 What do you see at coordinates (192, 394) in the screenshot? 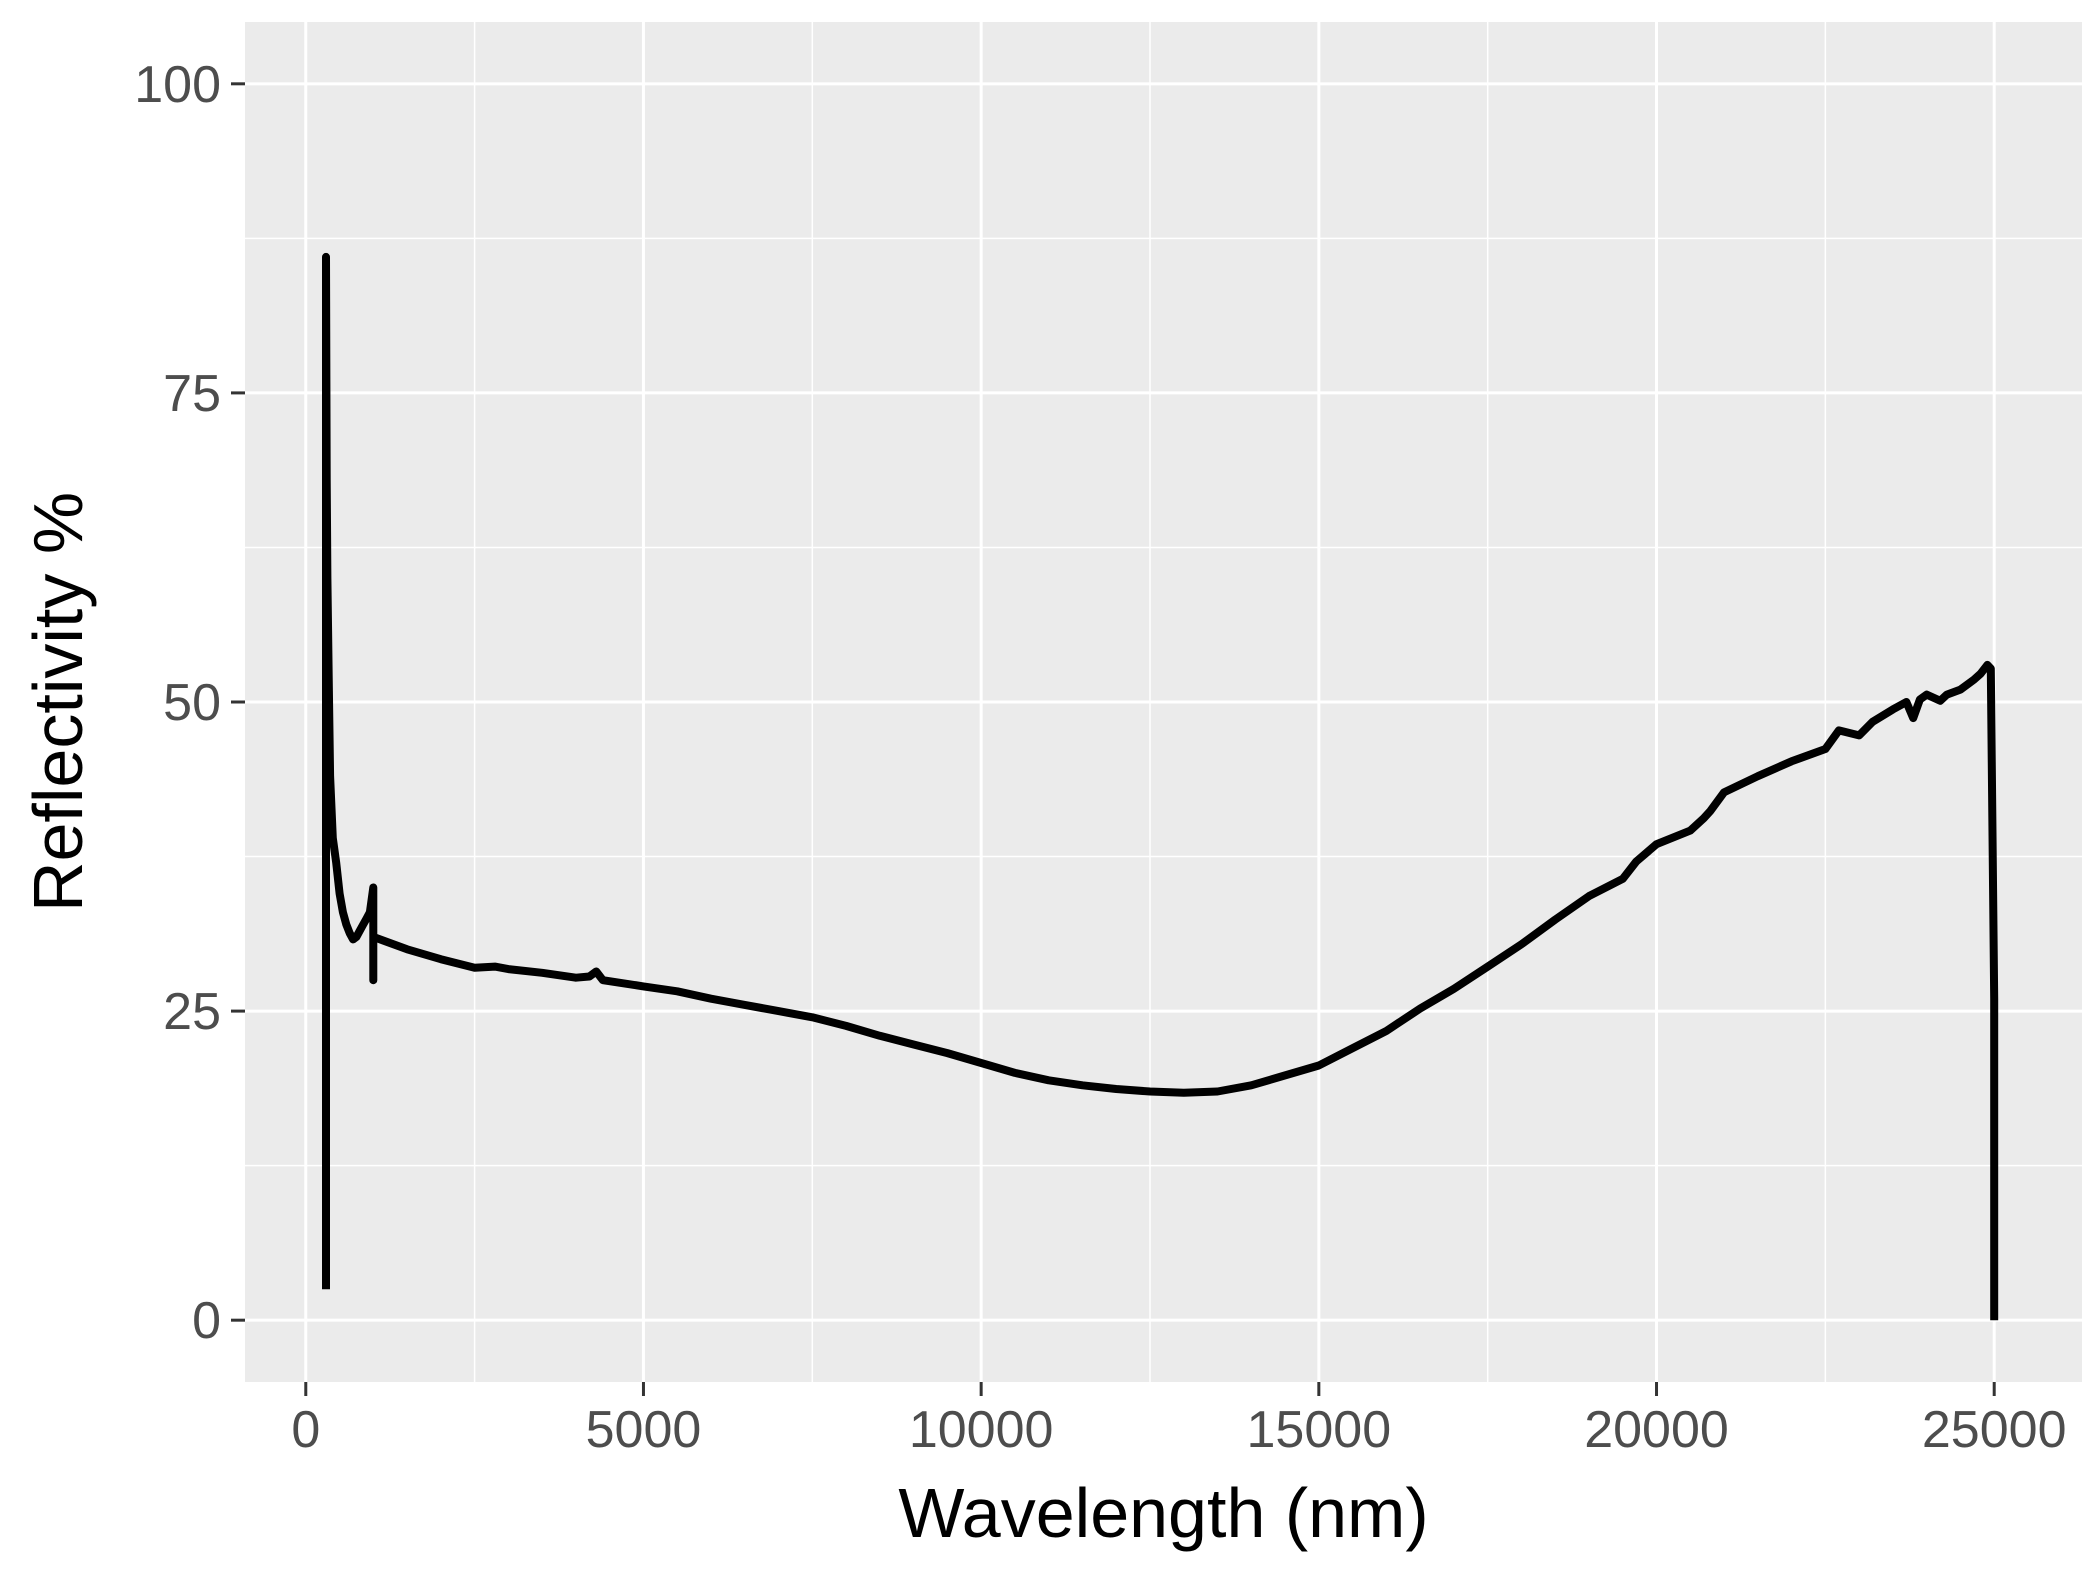
I see `y-tick-label: 75` at bounding box center [192, 394].